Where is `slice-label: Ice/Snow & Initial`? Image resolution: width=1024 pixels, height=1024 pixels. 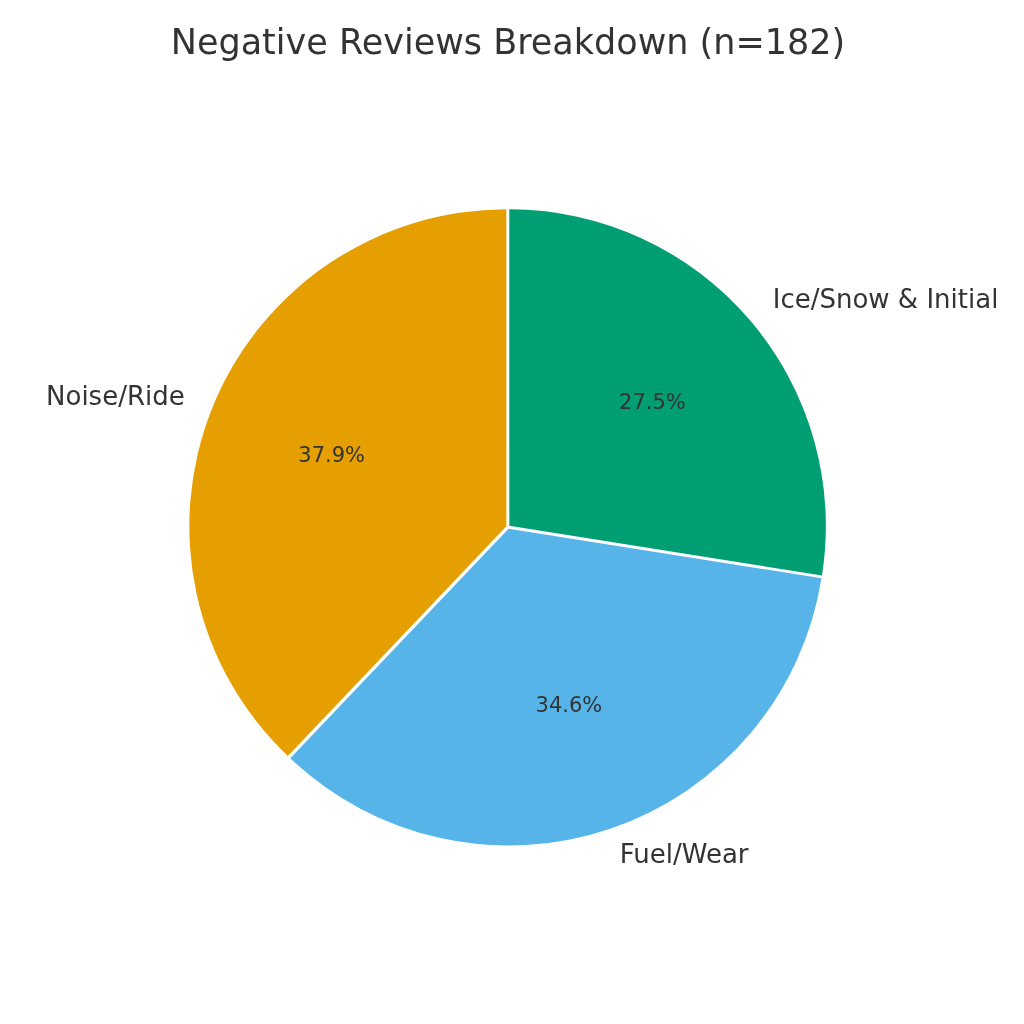
slice-label: Ice/Snow & Initial is located at coordinates (885, 298).